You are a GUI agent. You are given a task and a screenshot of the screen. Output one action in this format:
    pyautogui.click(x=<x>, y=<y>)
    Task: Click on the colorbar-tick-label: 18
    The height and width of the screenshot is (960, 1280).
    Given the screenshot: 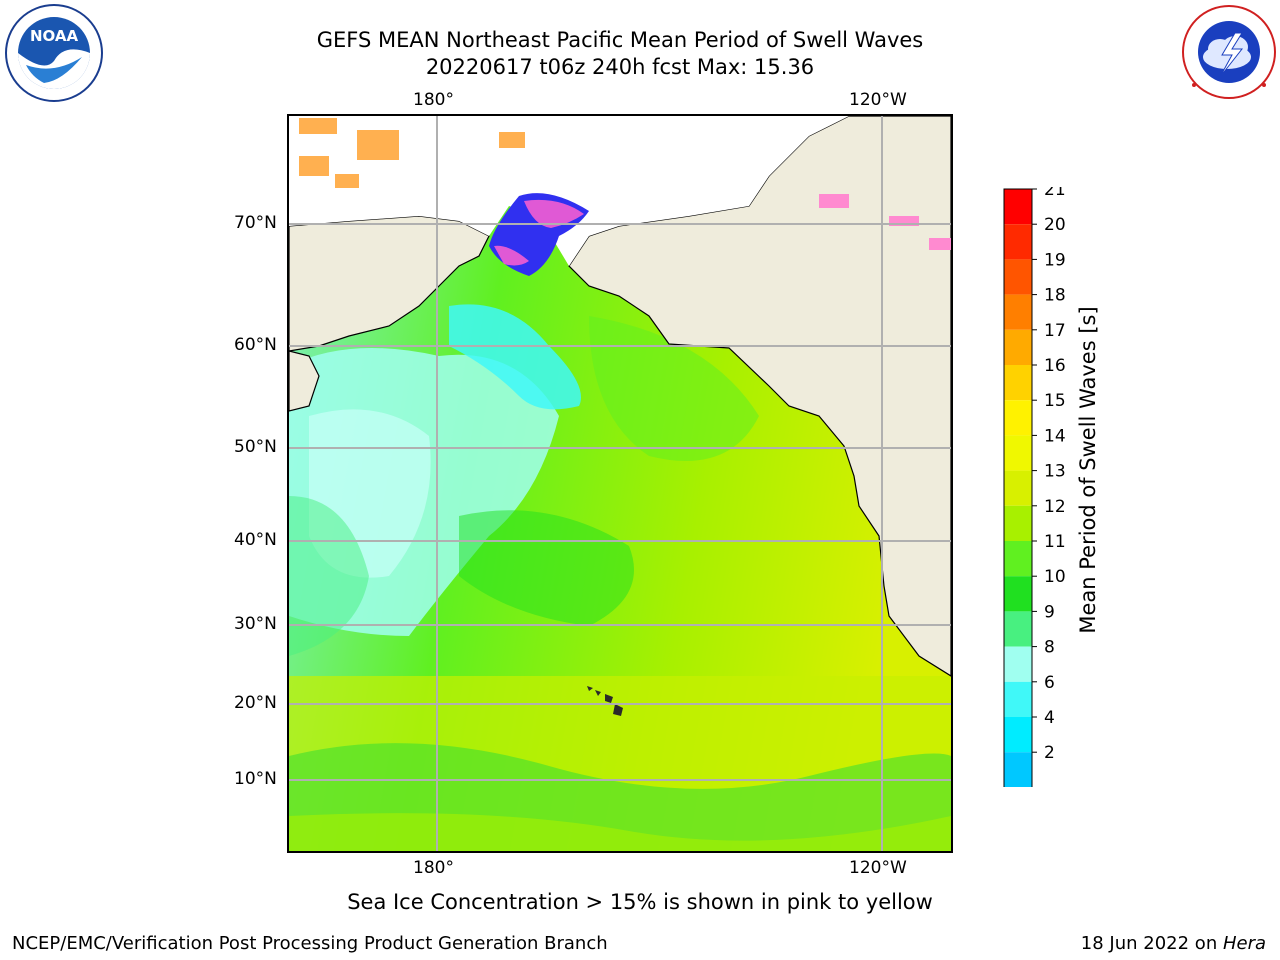 What is the action you would take?
    pyautogui.click(x=1055, y=296)
    